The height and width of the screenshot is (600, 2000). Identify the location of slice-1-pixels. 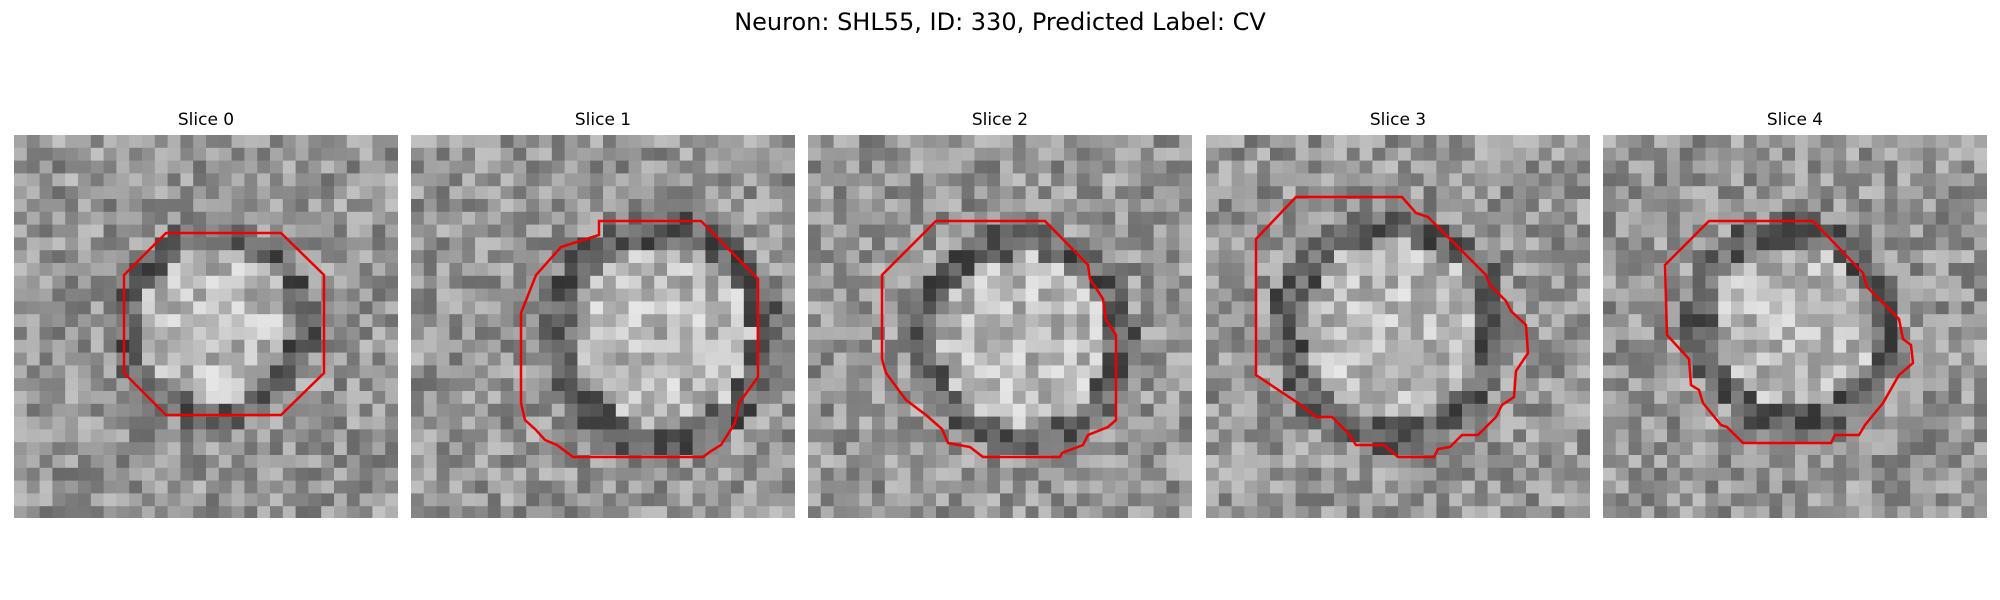
(603, 326).